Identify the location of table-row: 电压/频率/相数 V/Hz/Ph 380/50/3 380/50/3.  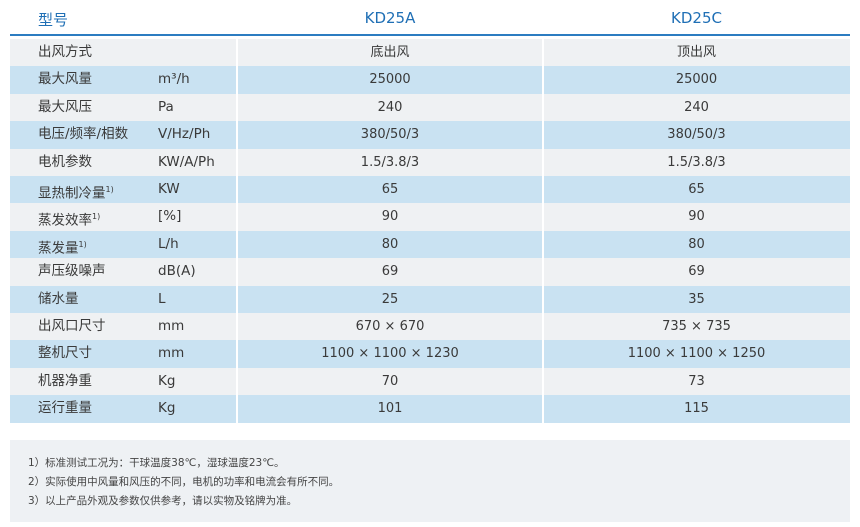
(430, 135).